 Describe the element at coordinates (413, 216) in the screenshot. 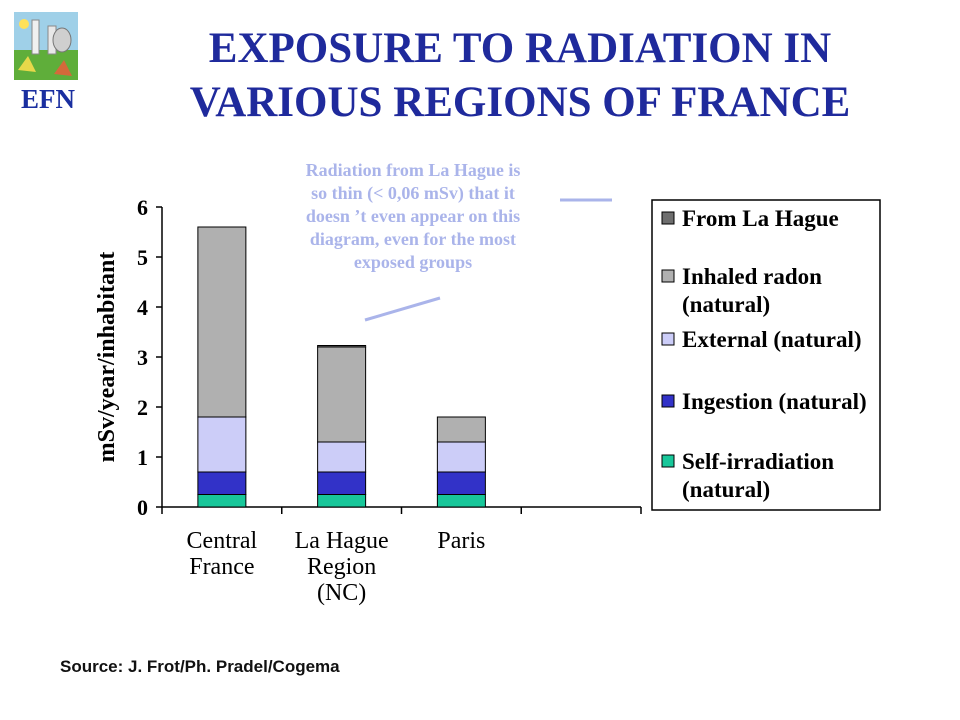

I see `annotation-text: doesn ’t even appear on this` at that location.